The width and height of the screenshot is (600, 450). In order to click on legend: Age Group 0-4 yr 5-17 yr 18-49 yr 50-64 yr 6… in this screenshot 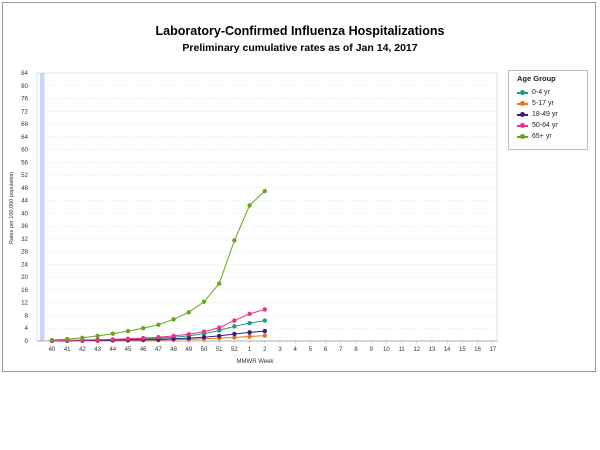, I will do `click(548, 110)`.